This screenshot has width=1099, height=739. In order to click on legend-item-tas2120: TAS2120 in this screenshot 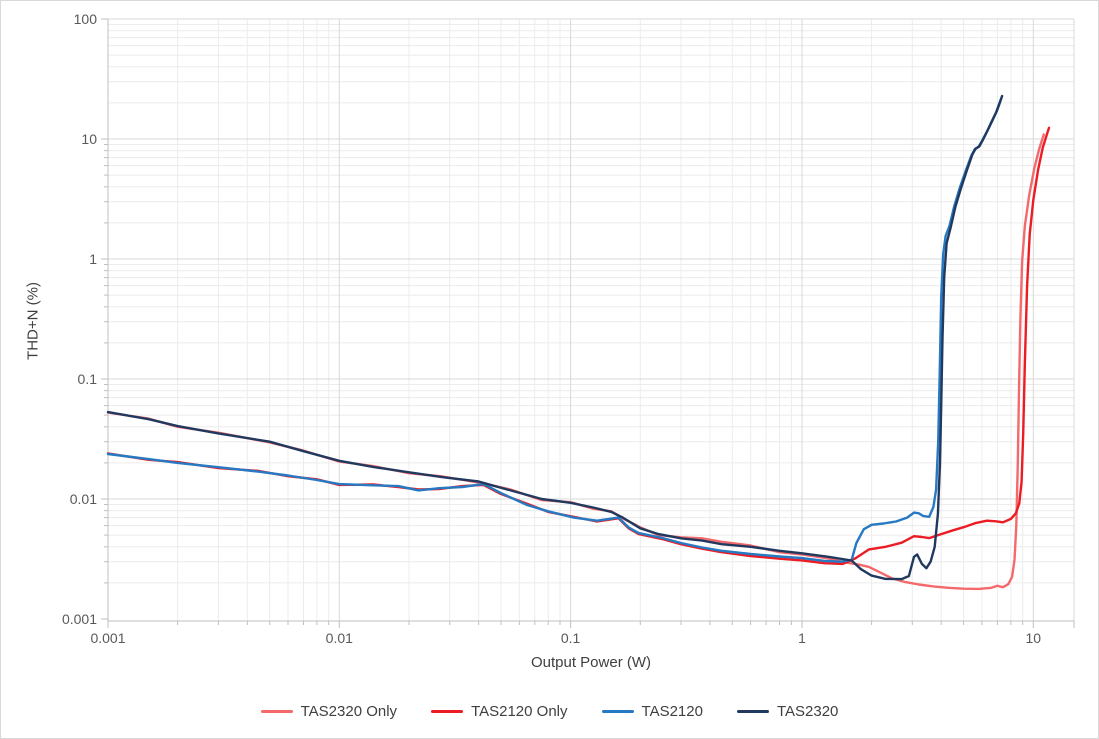, I will do `click(652, 711)`.